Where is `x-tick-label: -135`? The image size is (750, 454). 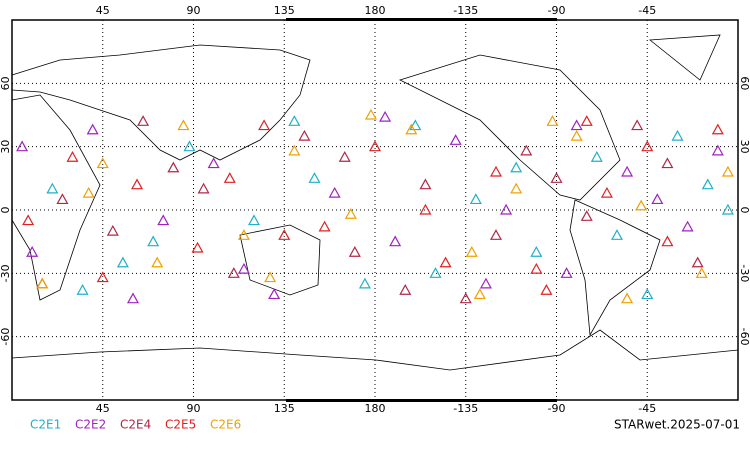
x-tick-label: -135 is located at coordinates (465, 10).